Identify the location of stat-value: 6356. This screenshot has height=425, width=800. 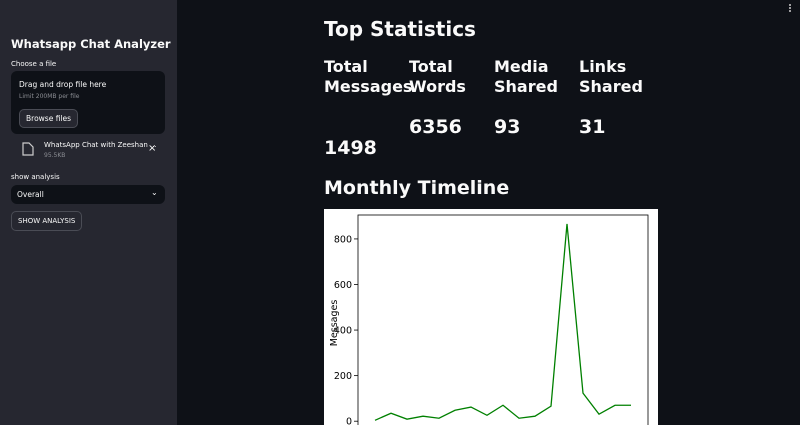
(435, 127).